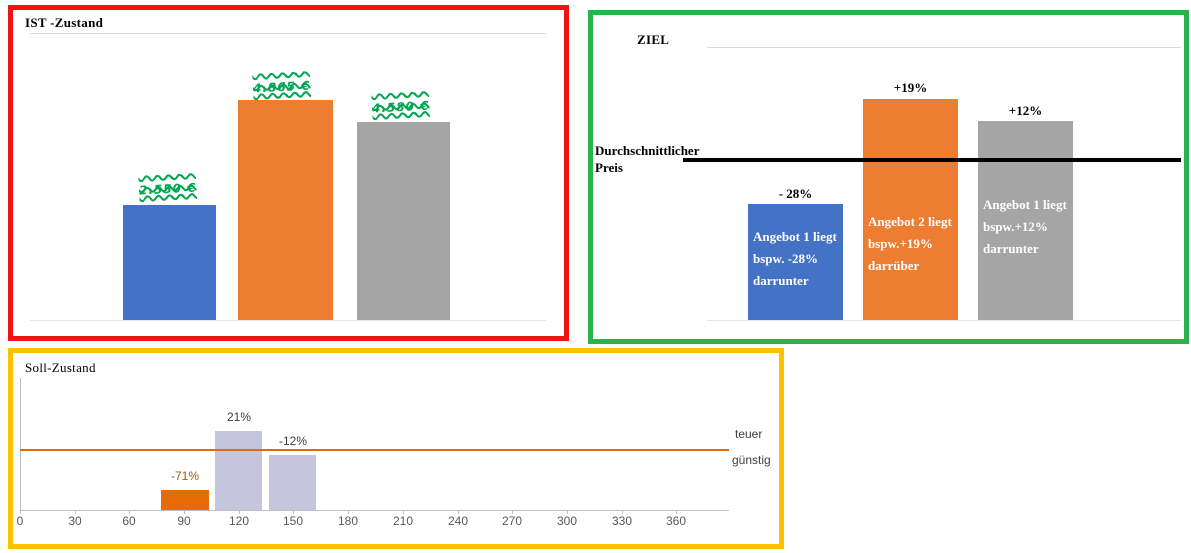  What do you see at coordinates (184, 476) in the screenshot?
I see `soll-value-label-1: -71%` at bounding box center [184, 476].